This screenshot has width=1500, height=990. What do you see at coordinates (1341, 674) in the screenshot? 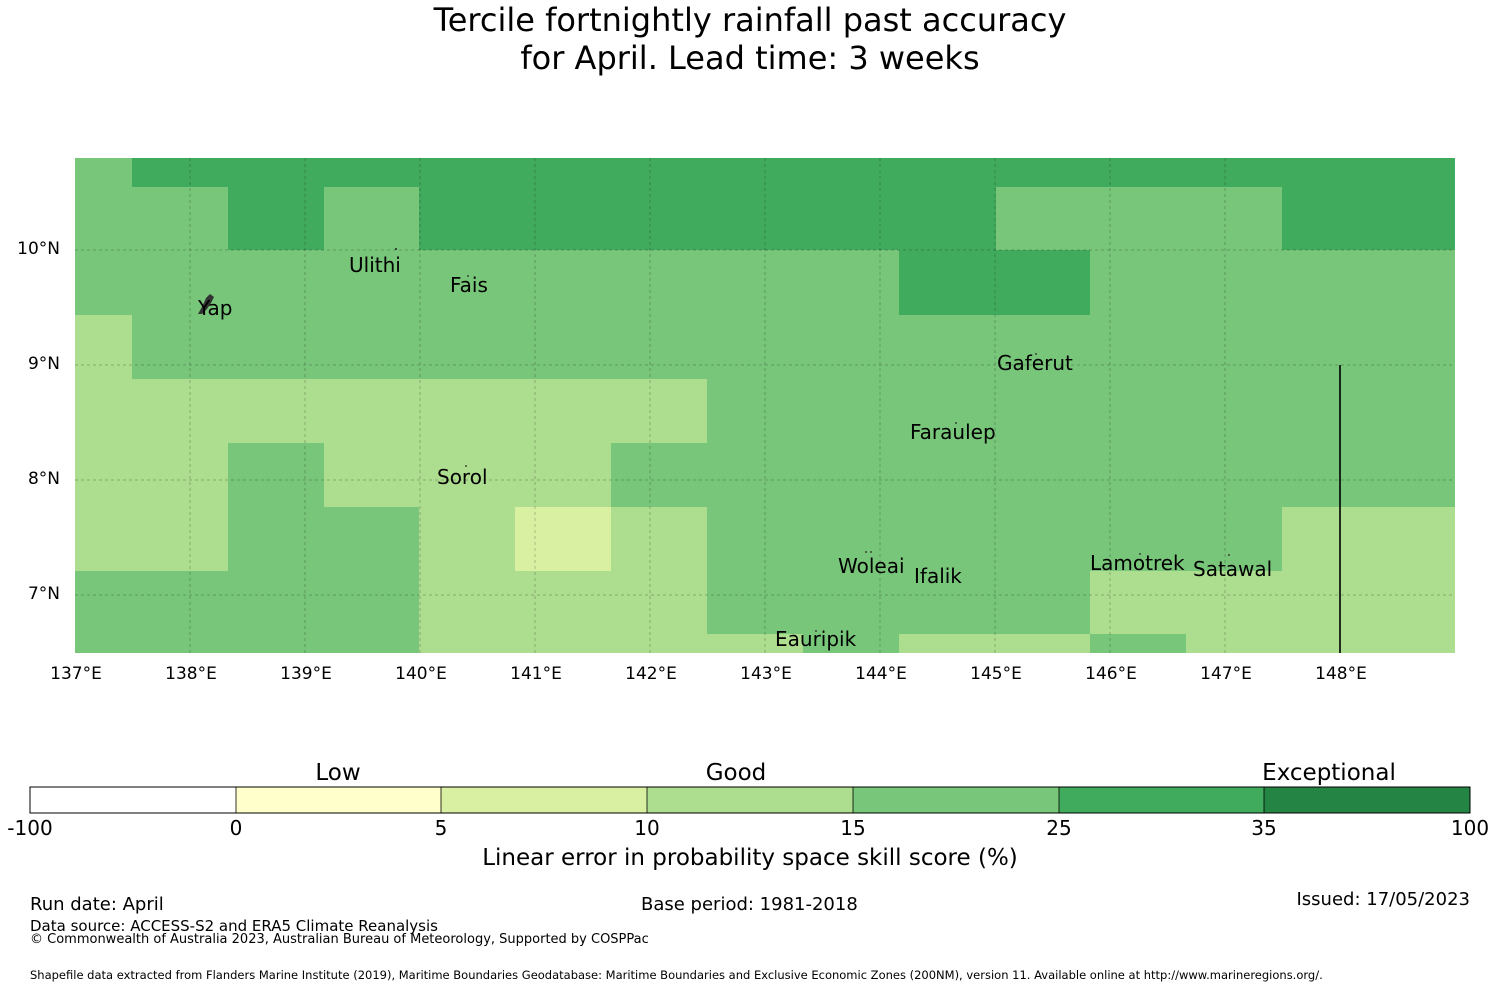
I see `lon-label-148e: 148°E` at bounding box center [1341, 674].